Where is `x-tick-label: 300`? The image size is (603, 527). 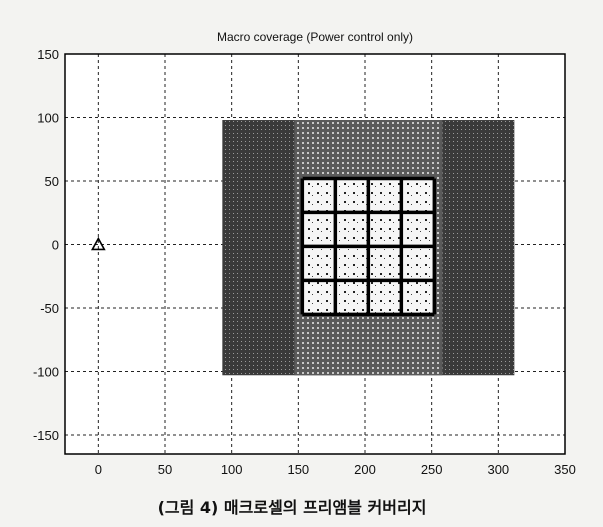
x-tick-label: 300 is located at coordinates (498, 469).